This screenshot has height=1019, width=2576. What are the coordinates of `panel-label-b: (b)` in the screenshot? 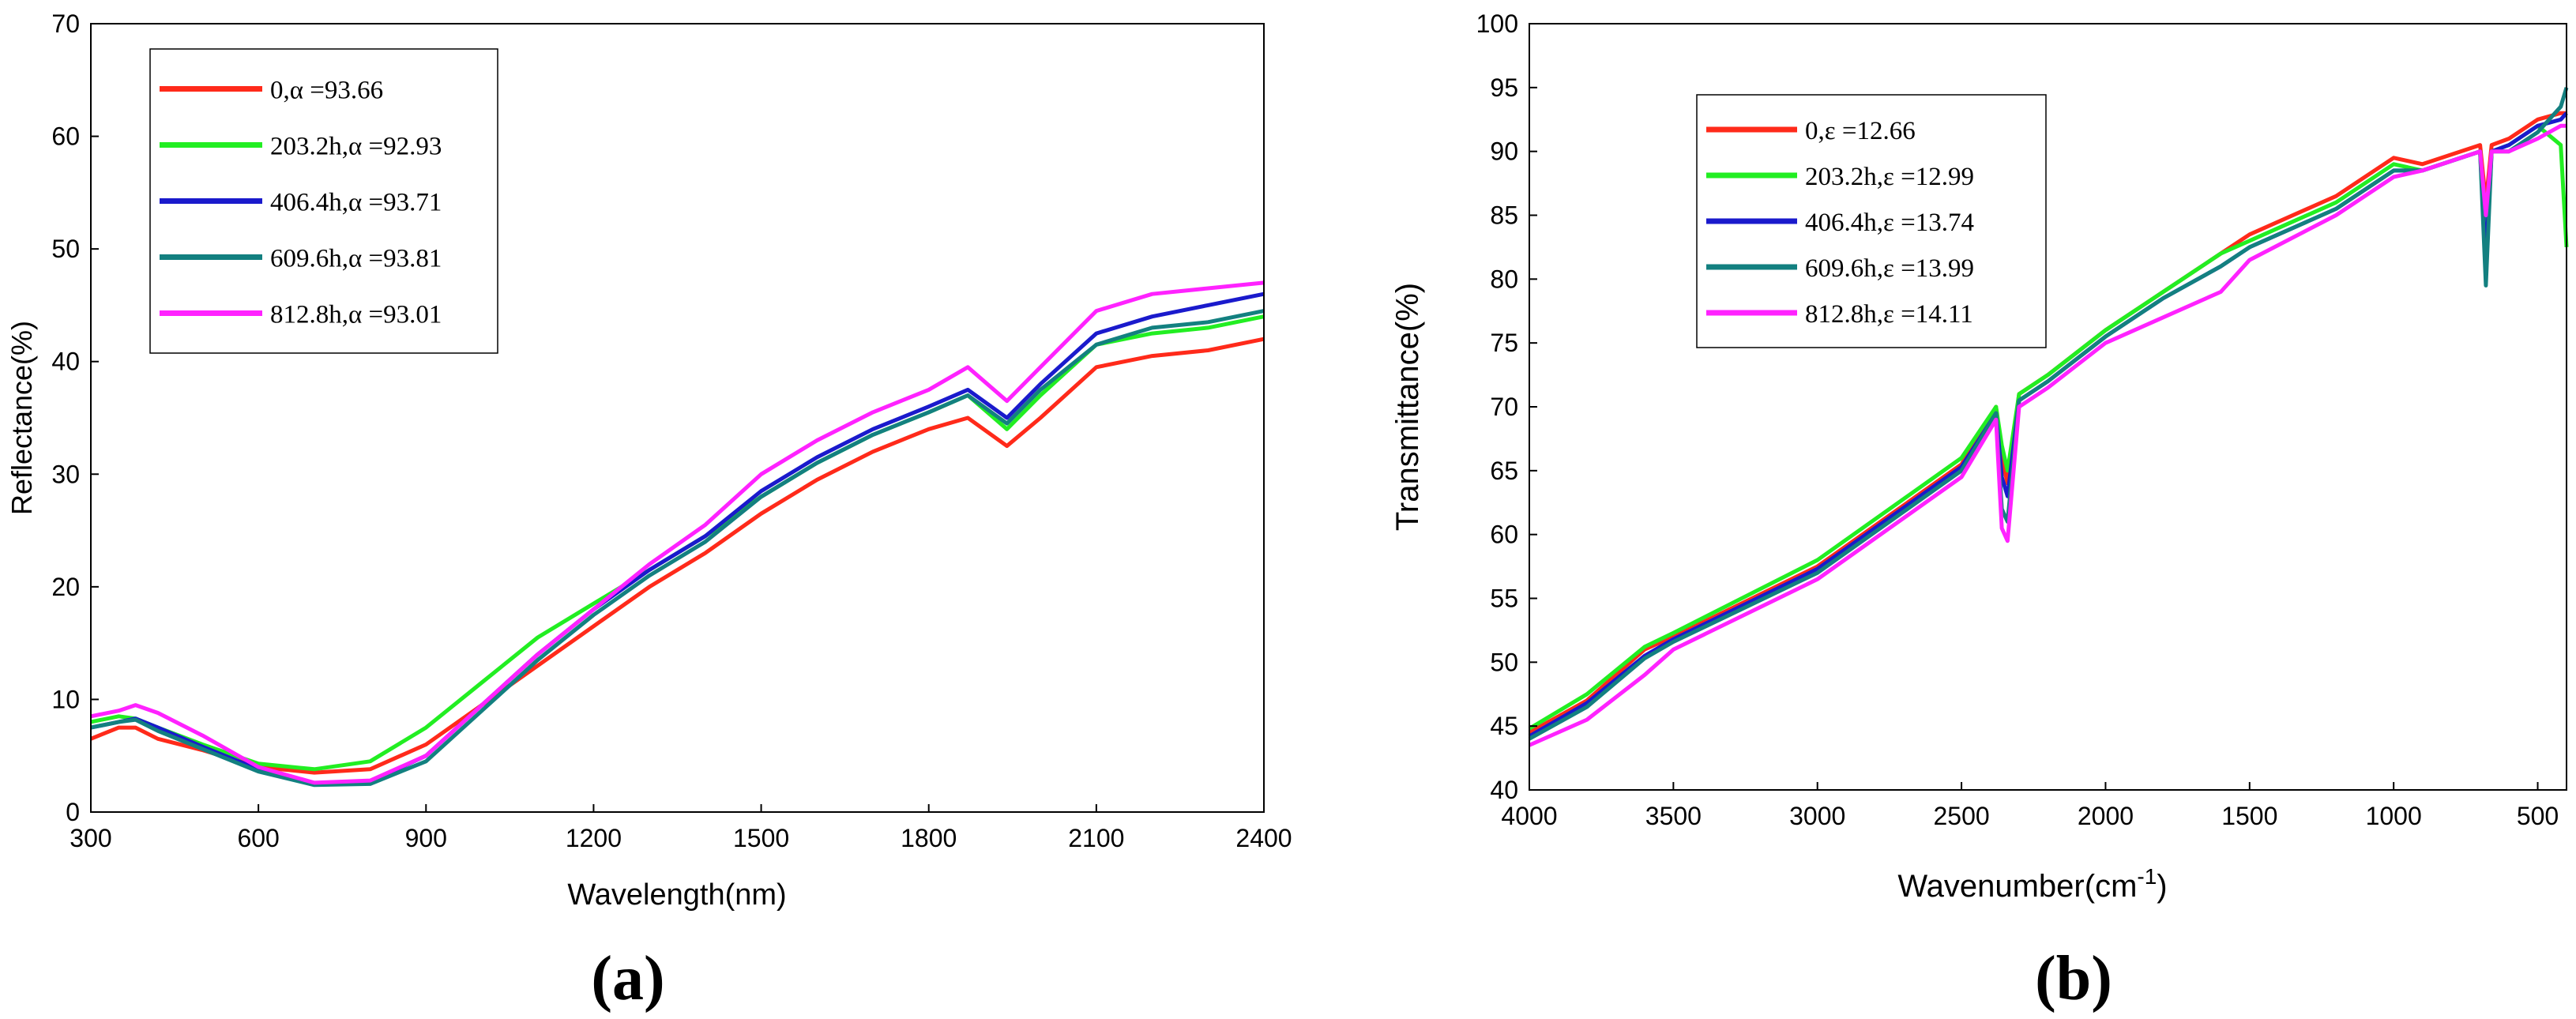 It's located at (2073, 978).